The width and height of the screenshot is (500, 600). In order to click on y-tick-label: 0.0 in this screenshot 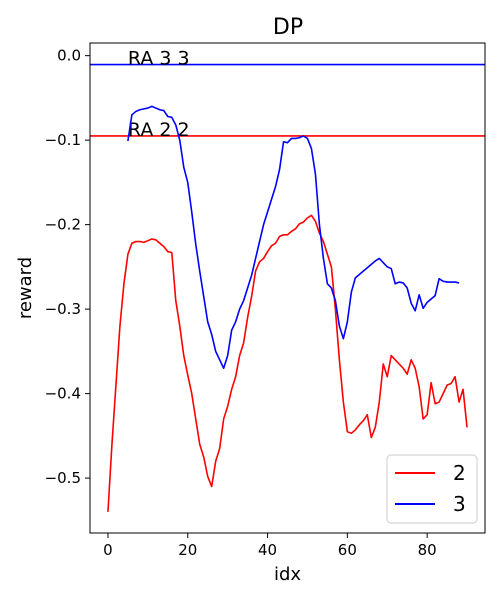, I will do `click(69, 56)`.